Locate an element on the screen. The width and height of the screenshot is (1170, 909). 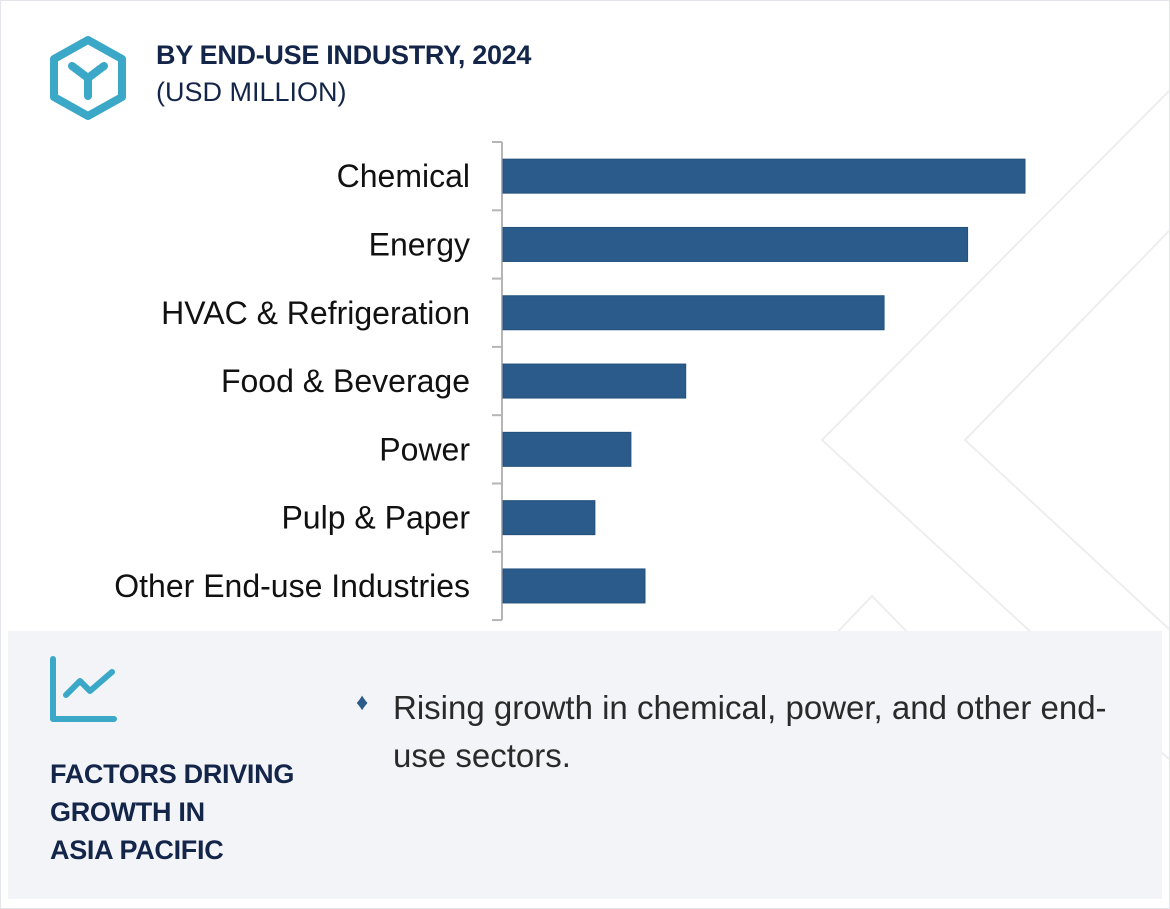
factors-heading-line: FACTORS DRIVING is located at coordinates (172, 774).